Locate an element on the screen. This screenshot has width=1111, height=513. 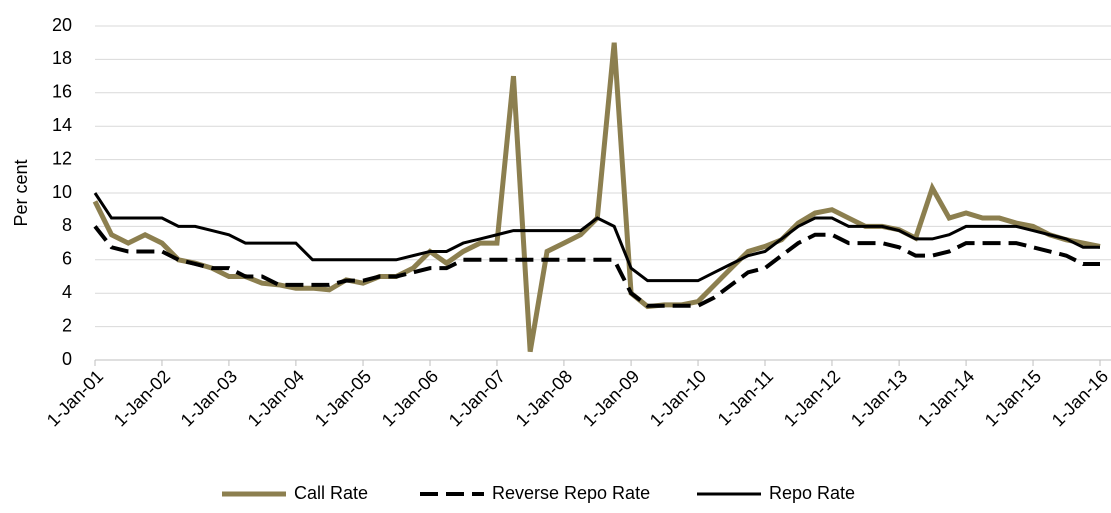
legend-label: Call Rate is located at coordinates (331, 493).